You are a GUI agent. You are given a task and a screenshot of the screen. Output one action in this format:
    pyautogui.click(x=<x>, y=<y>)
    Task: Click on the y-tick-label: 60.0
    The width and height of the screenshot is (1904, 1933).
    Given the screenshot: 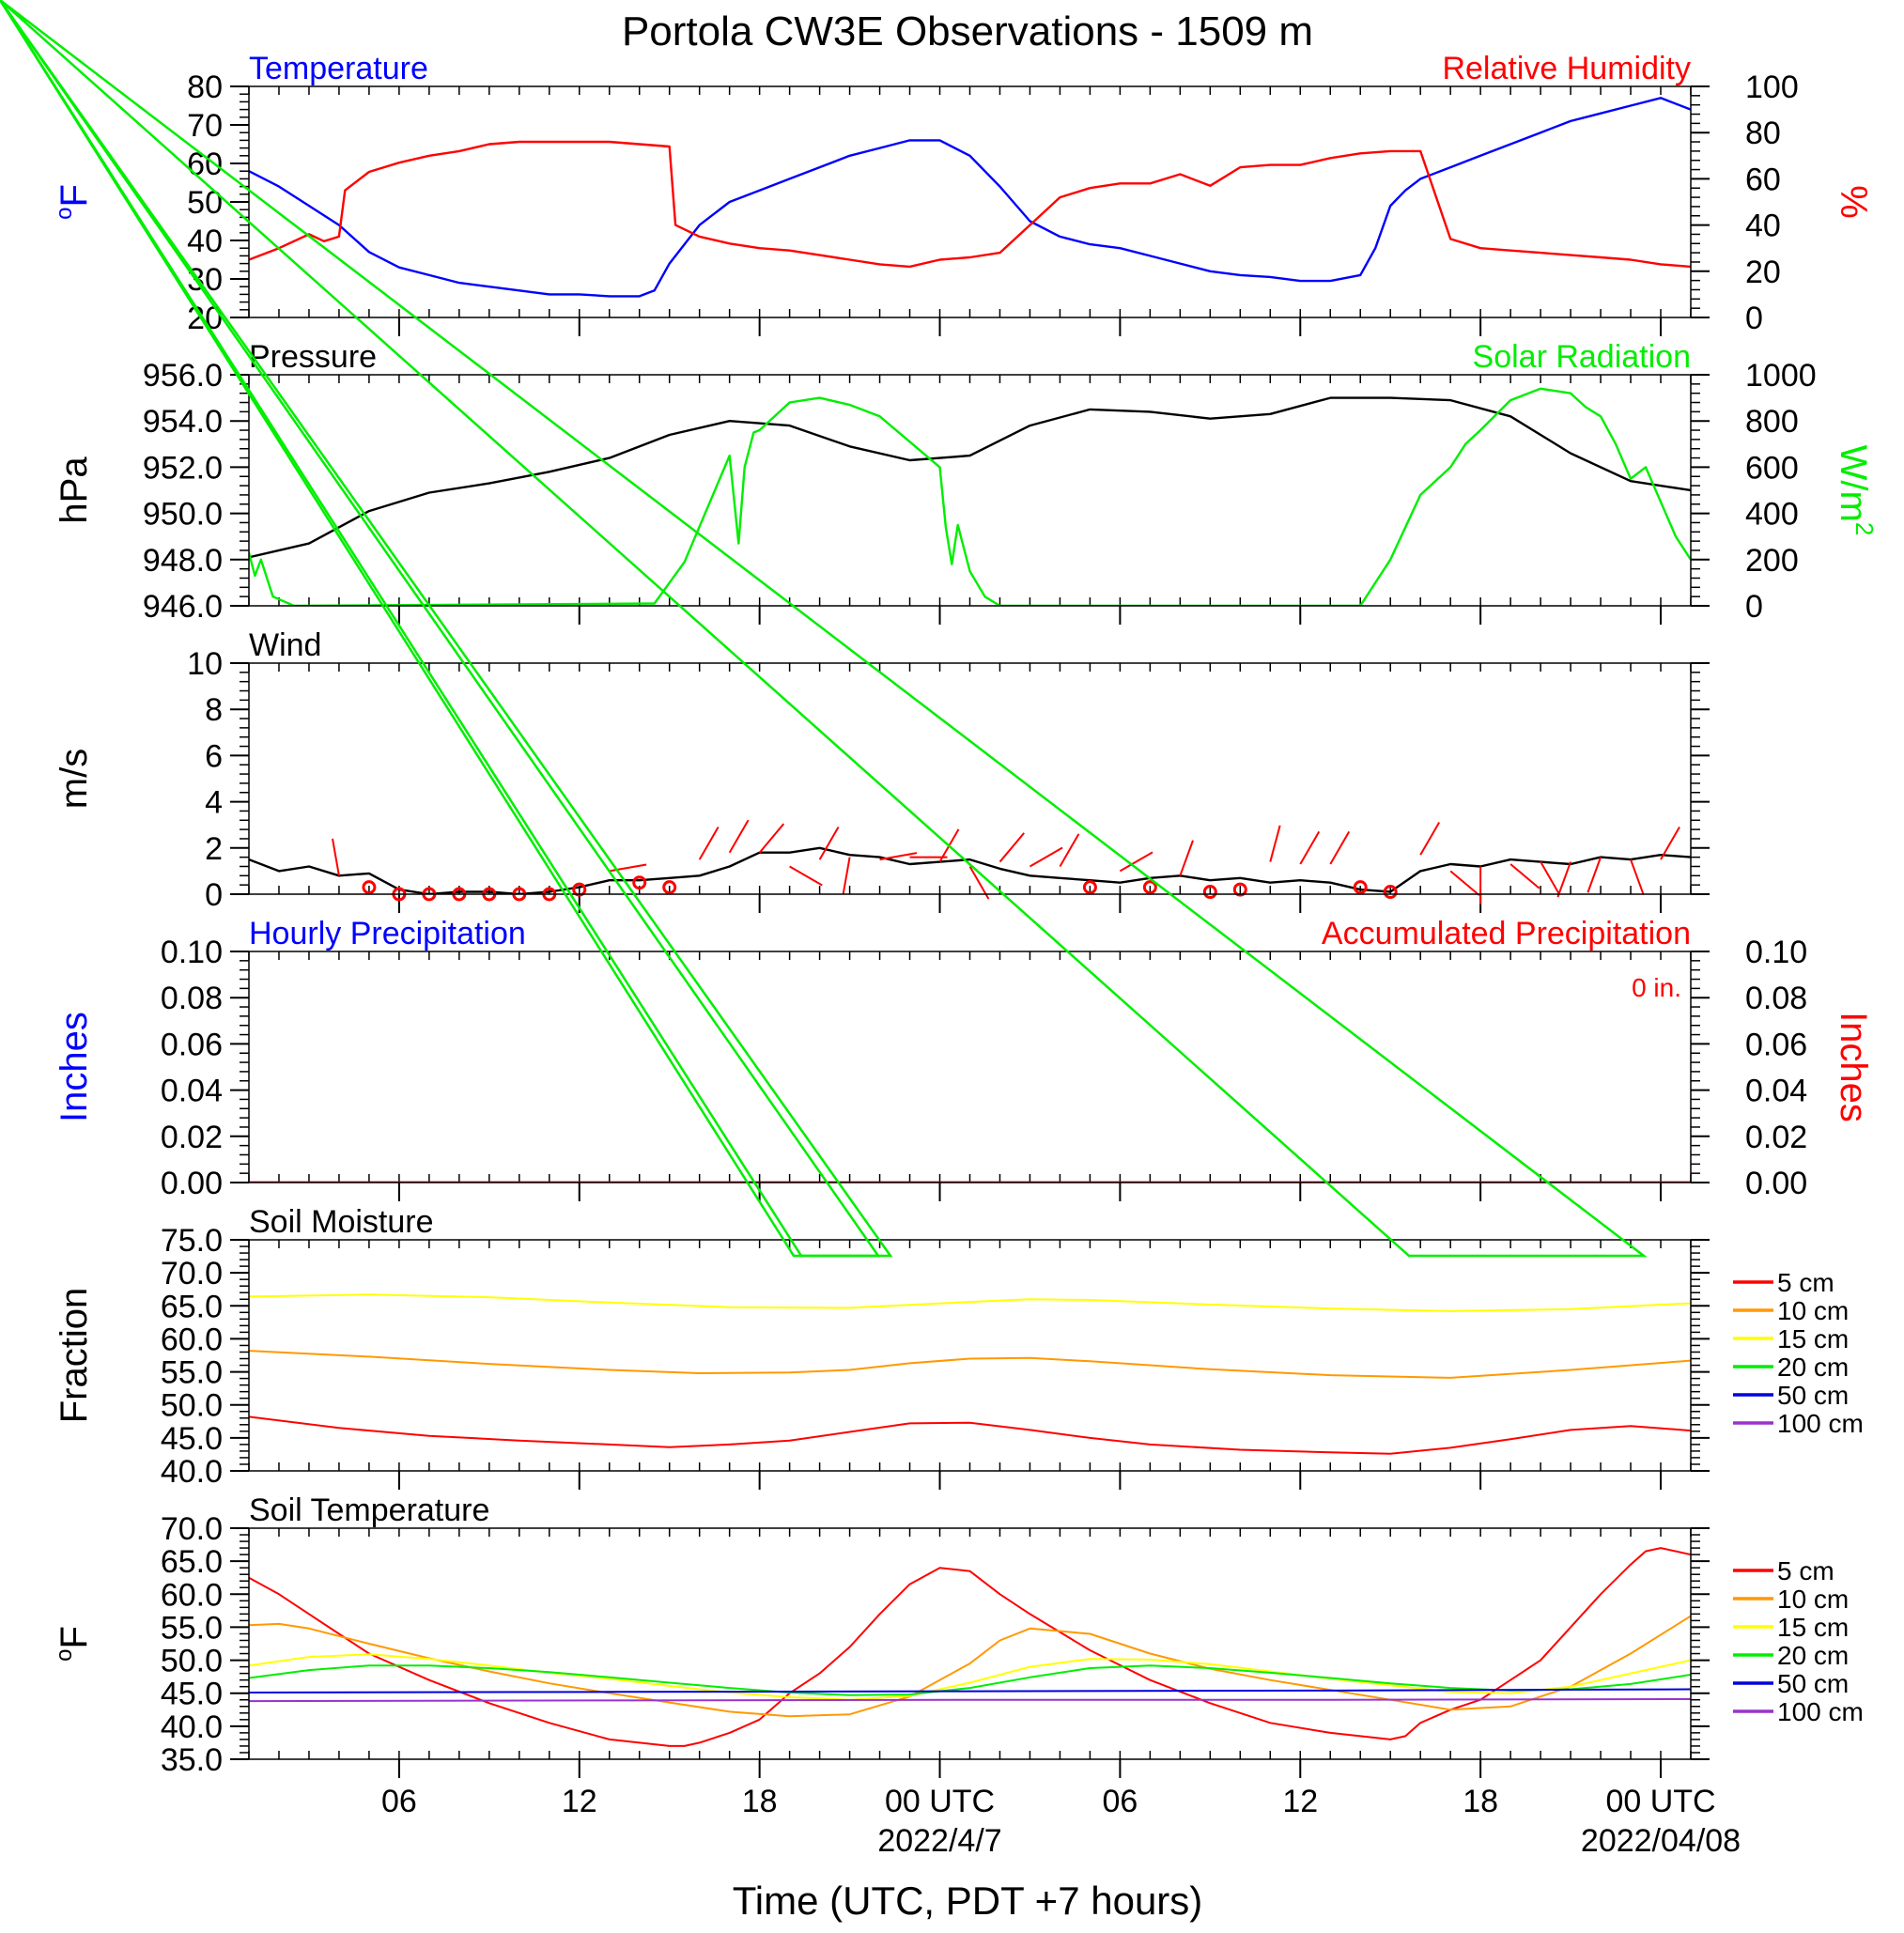 What is the action you would take?
    pyautogui.click(x=192, y=1595)
    